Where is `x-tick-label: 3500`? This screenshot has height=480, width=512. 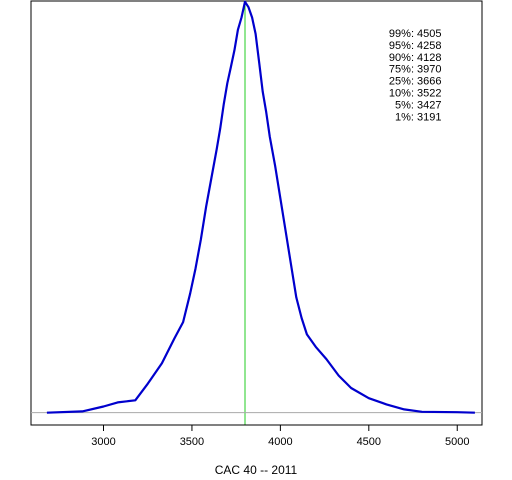
x-tick-label: 3500 is located at coordinates (192, 442).